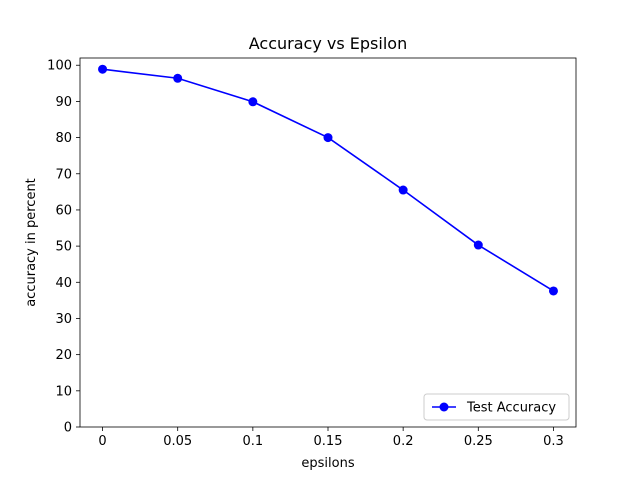 Image resolution: width=640 pixels, height=480 pixels. Describe the element at coordinates (511, 408) in the screenshot. I see `legend-label: Test Accuracy` at that location.